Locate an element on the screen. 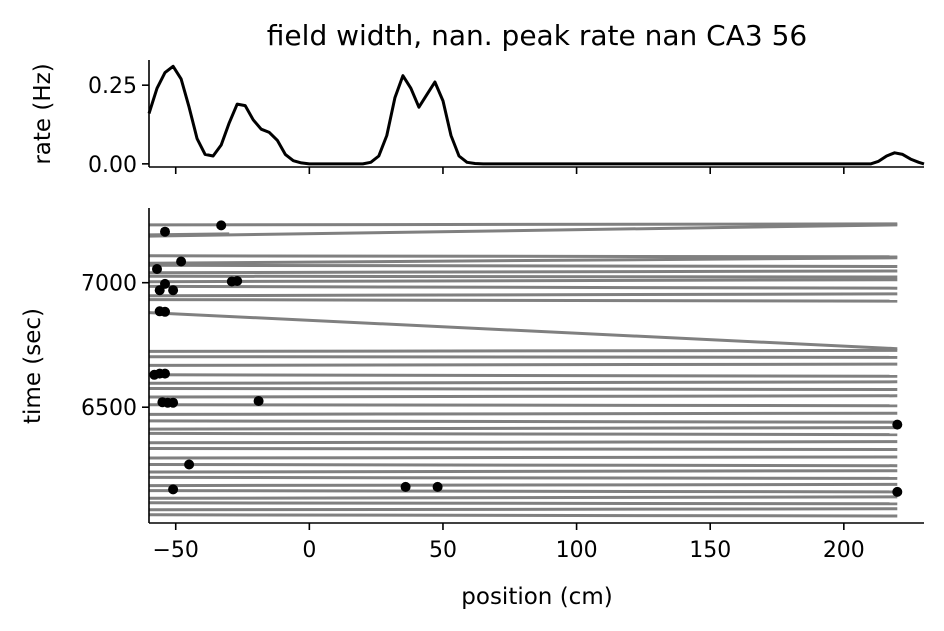 This screenshot has width=944, height=631. raster-y-tick-label: 7000 is located at coordinates (109, 284).